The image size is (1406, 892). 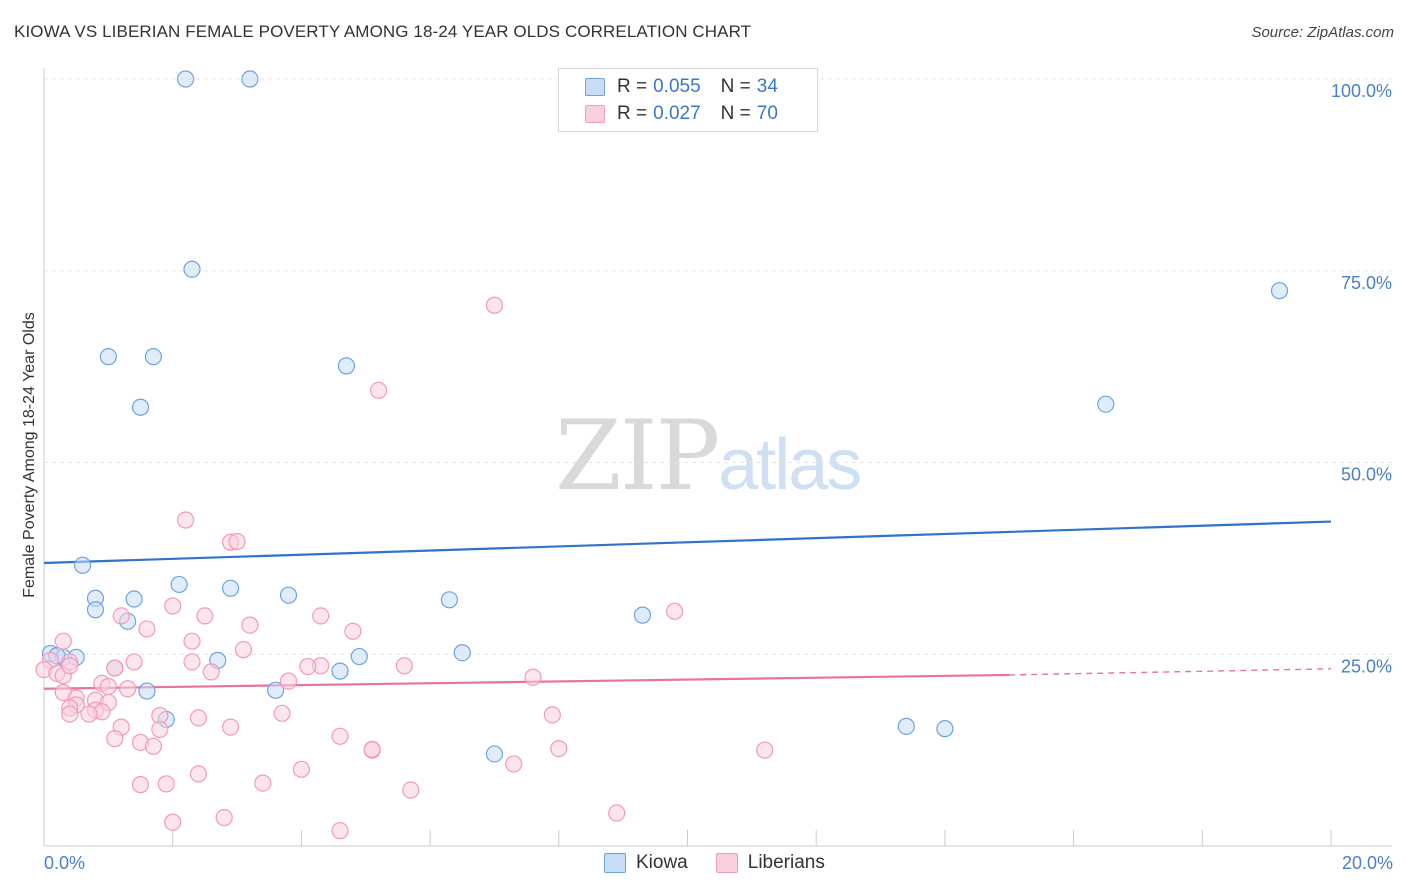 What do you see at coordinates (790, 465) in the screenshot?
I see `watermark-atlas: atlas` at bounding box center [790, 465].